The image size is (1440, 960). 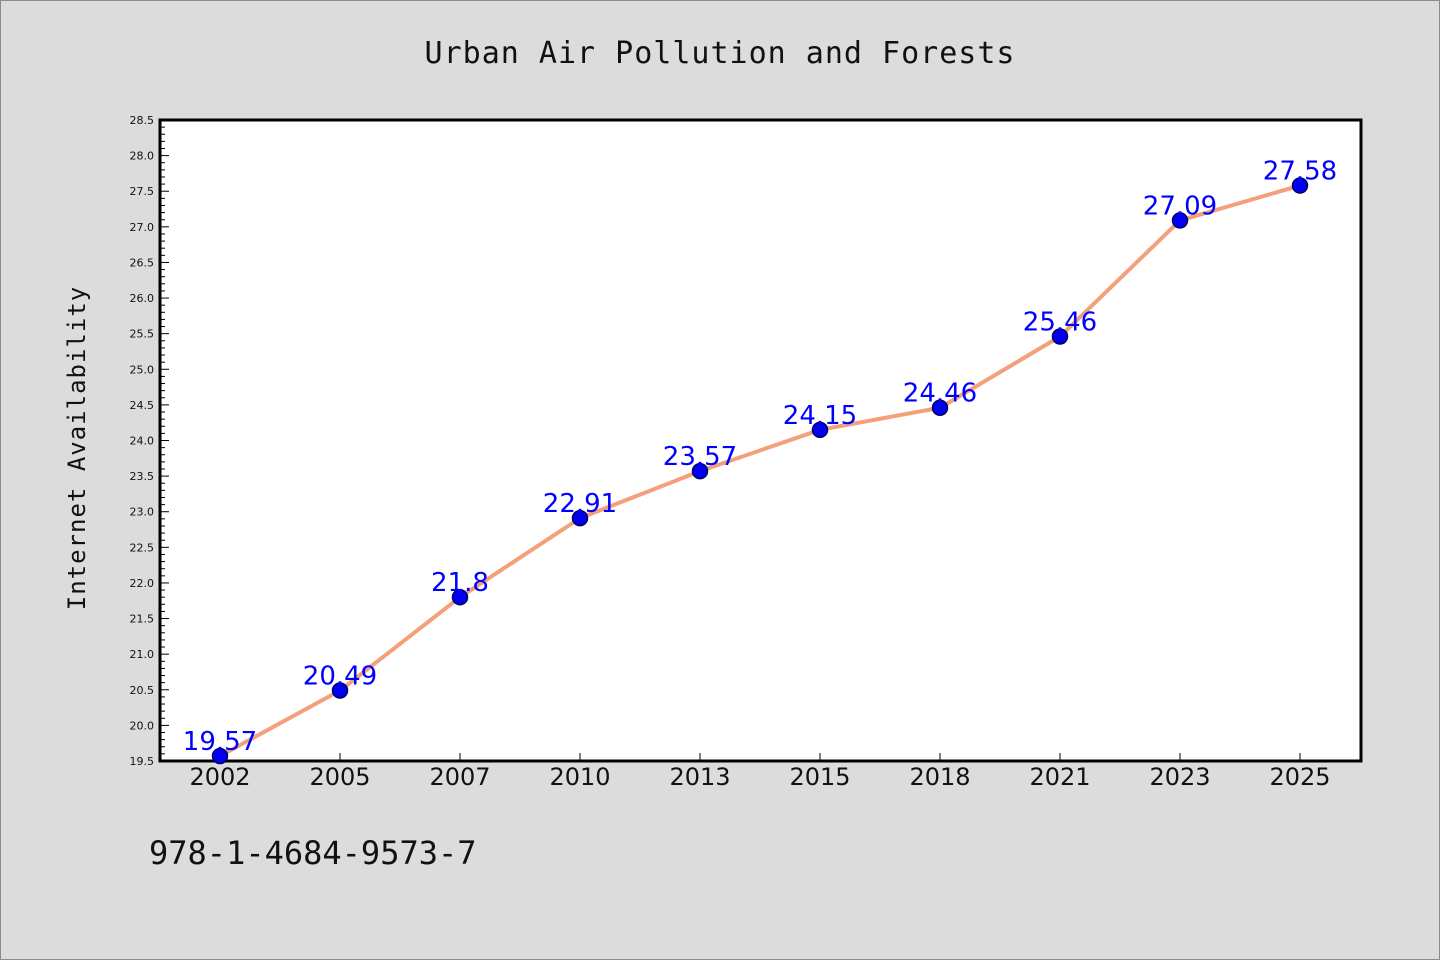 What do you see at coordinates (313, 853) in the screenshot?
I see `isbn-footer: 978-1-4684-9573-7` at bounding box center [313, 853].